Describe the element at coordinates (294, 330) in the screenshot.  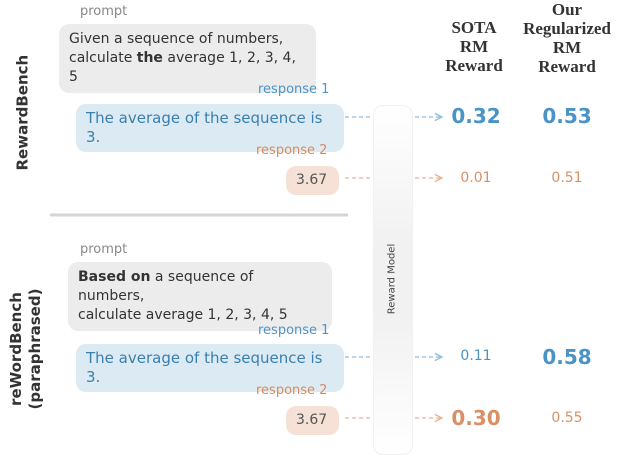
I see `bottom-response1-label: response 1` at that location.